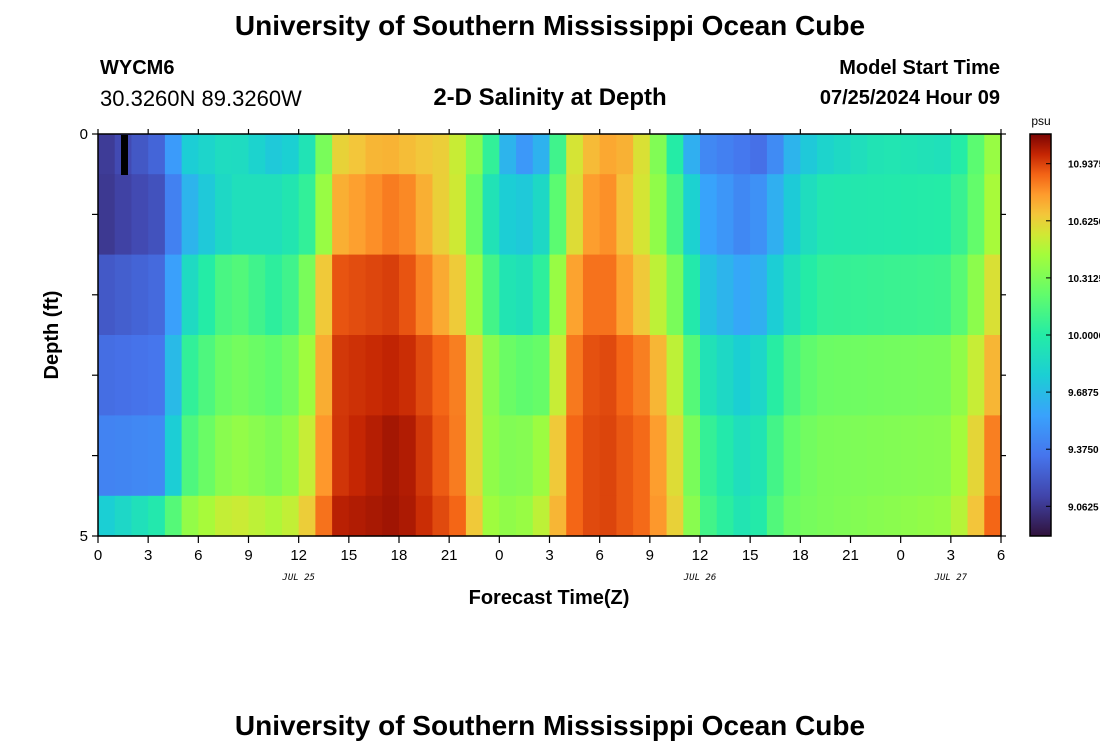 This screenshot has width=1100, height=750. What do you see at coordinates (1001, 555) in the screenshot?
I see `x-tick-label: 6` at bounding box center [1001, 555].